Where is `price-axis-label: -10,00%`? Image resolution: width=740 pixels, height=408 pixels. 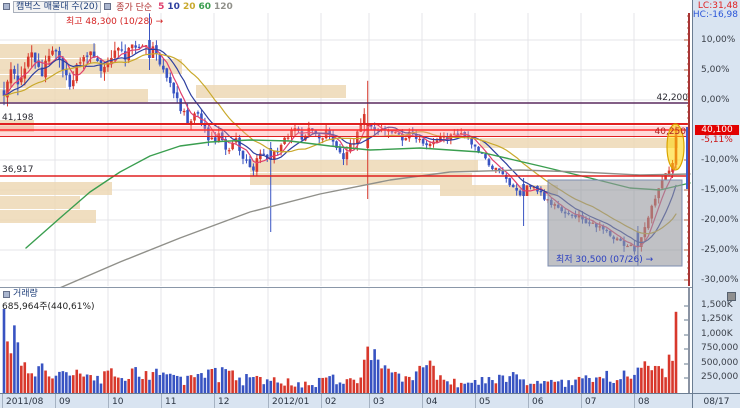
price-axis-label: -10,00% is located at coordinates (720, 160).